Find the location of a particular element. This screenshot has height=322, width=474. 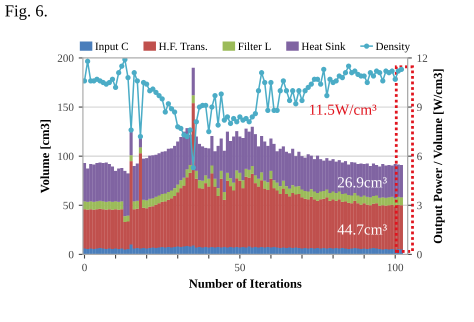

y2-tick-label: 12 is located at coordinates (423, 58).